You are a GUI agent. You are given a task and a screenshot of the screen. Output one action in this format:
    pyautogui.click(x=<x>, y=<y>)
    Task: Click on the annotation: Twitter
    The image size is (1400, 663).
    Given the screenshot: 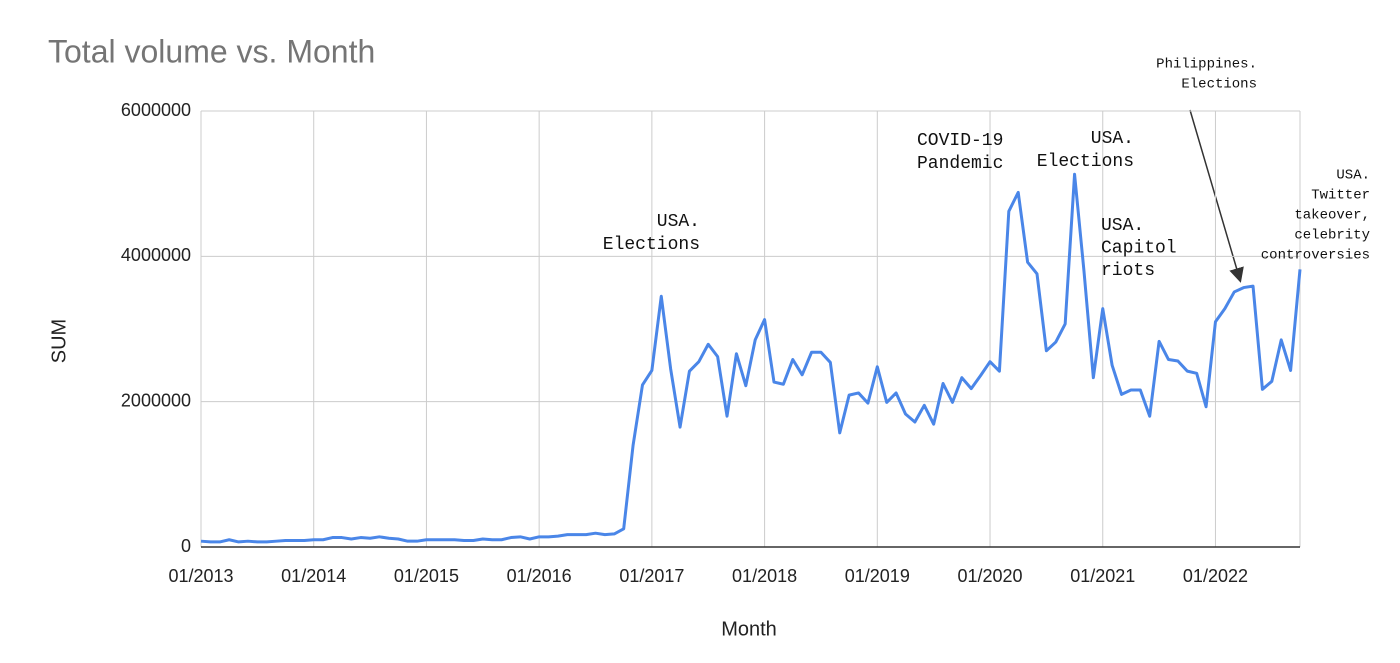 What is the action you would take?
    pyautogui.click(x=1340, y=196)
    